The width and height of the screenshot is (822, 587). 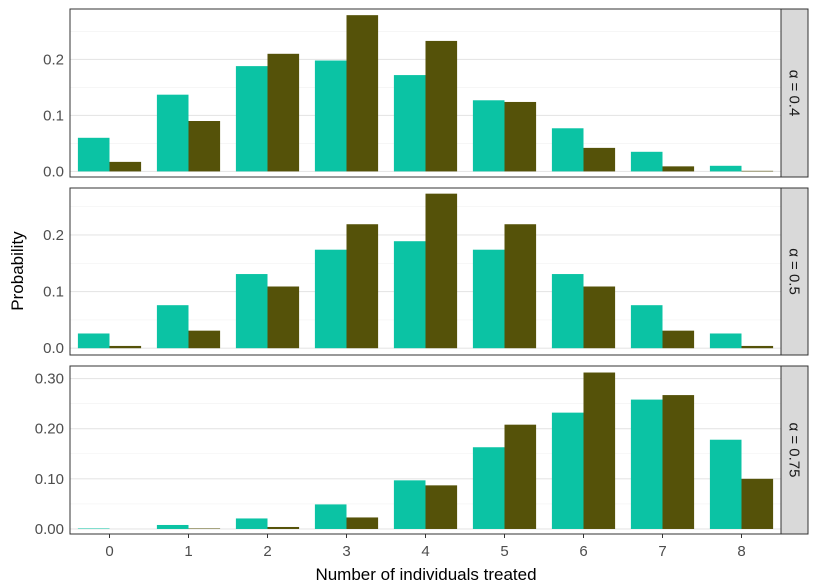 I want to click on x-tick-label: 1, so click(x=188, y=551).